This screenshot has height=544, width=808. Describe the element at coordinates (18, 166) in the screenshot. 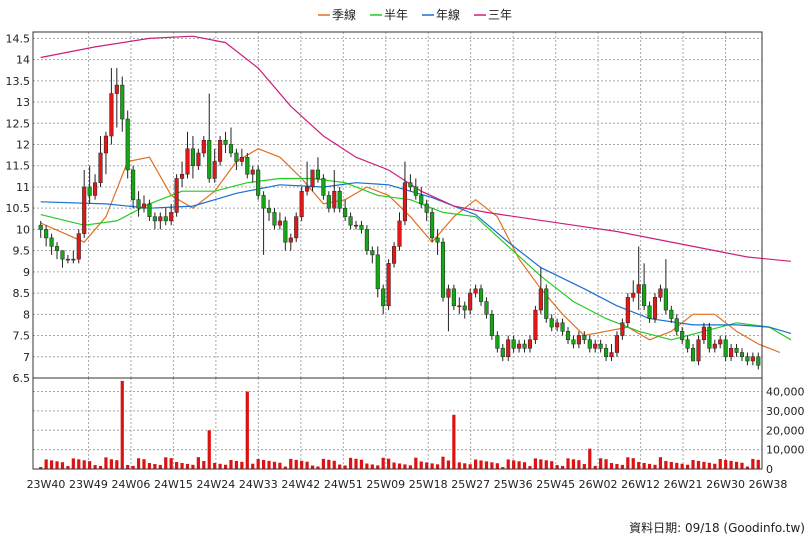

I see `price-tick-label: 11.5` at that location.